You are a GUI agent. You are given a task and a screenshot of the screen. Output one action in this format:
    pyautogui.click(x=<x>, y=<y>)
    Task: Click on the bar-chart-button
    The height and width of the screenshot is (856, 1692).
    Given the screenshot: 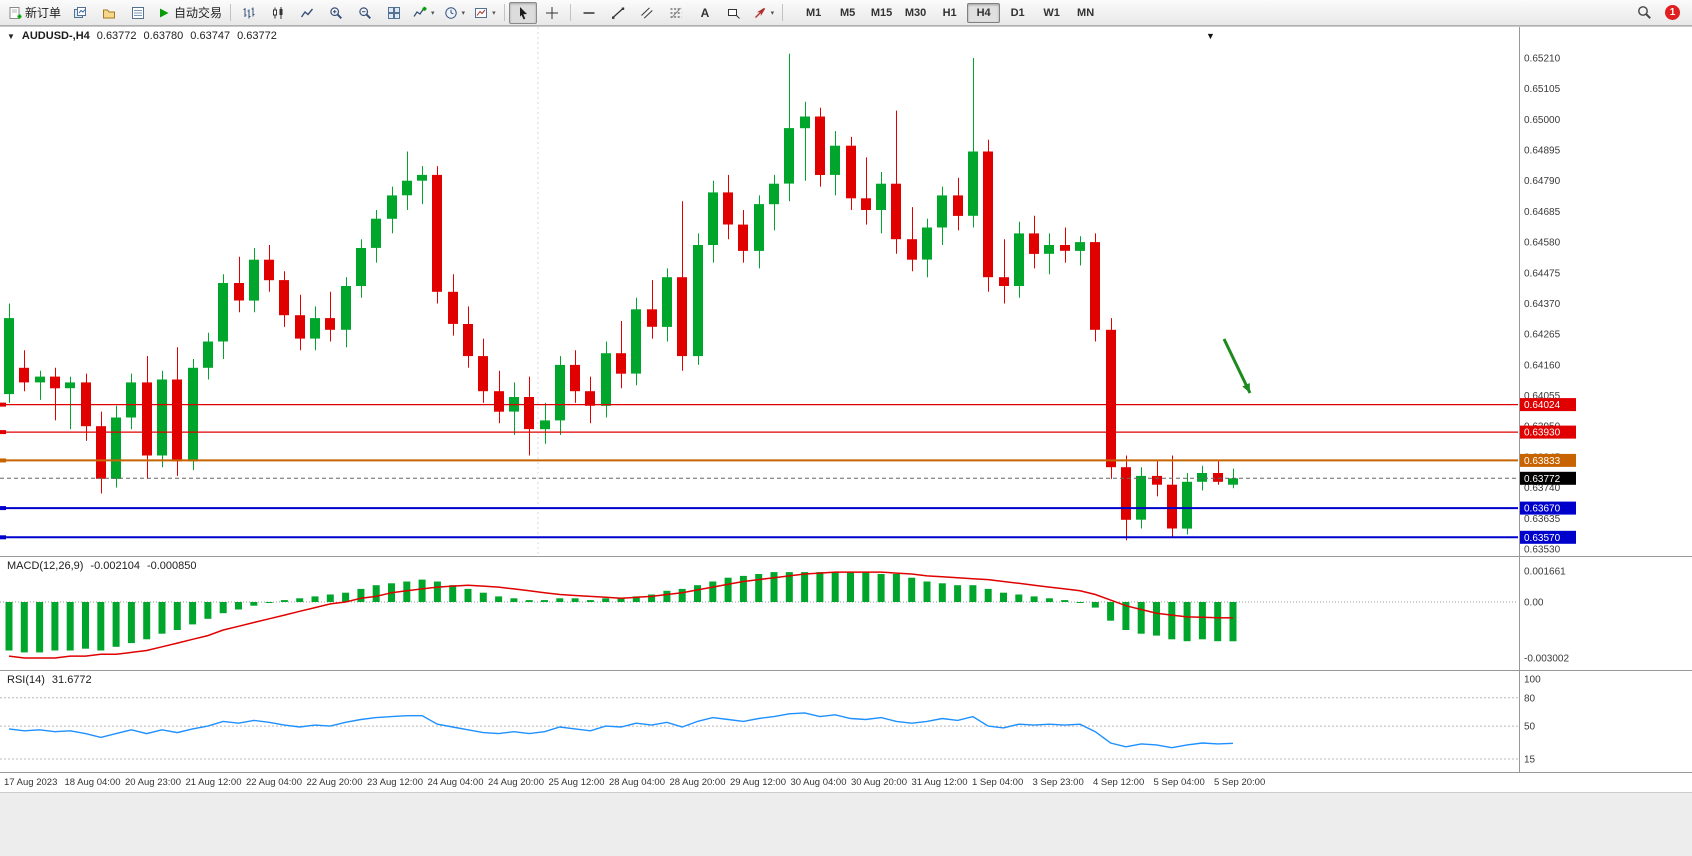 What is the action you would take?
    pyautogui.click(x=249, y=13)
    